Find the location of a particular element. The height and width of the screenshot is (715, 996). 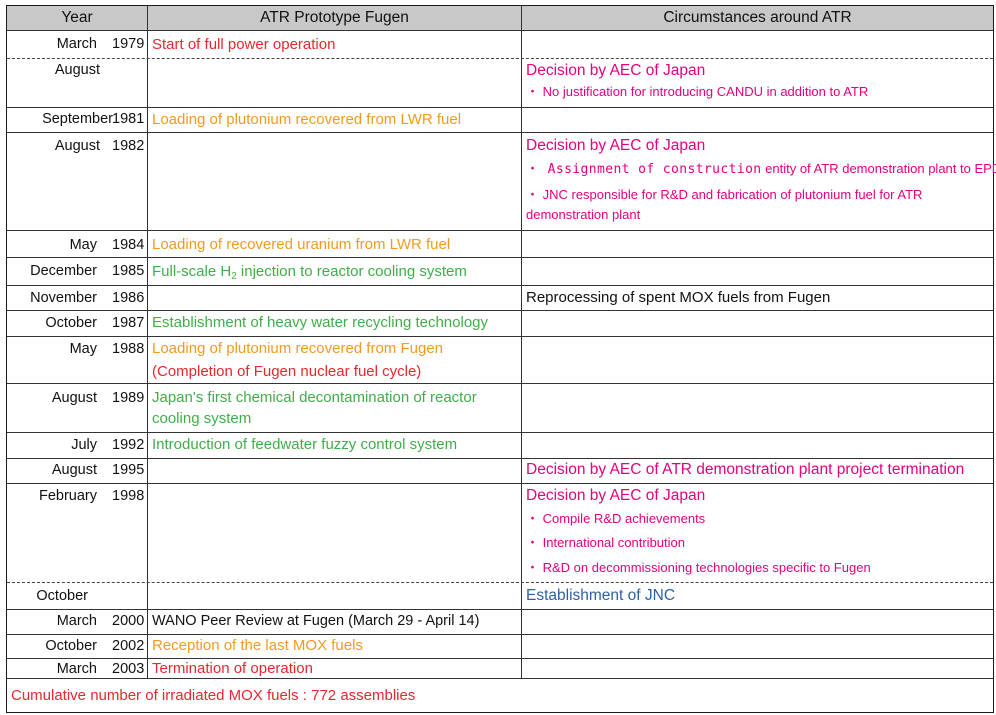

circumstance-bullet: ・ Compile R&D achievements is located at coordinates (616, 518).